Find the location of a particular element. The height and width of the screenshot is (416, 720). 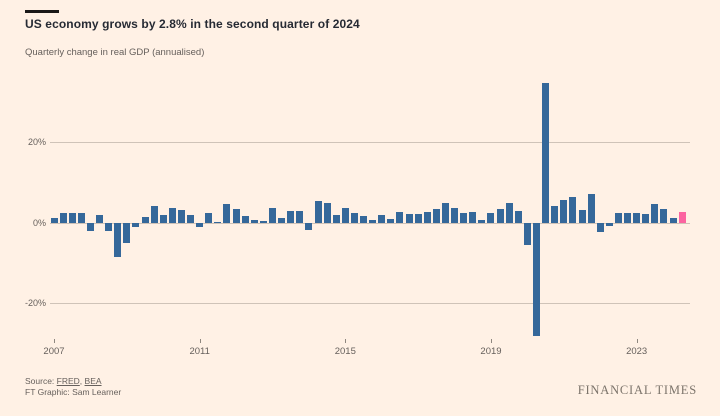

y-tick-label: 0% is located at coordinates (39, 222).